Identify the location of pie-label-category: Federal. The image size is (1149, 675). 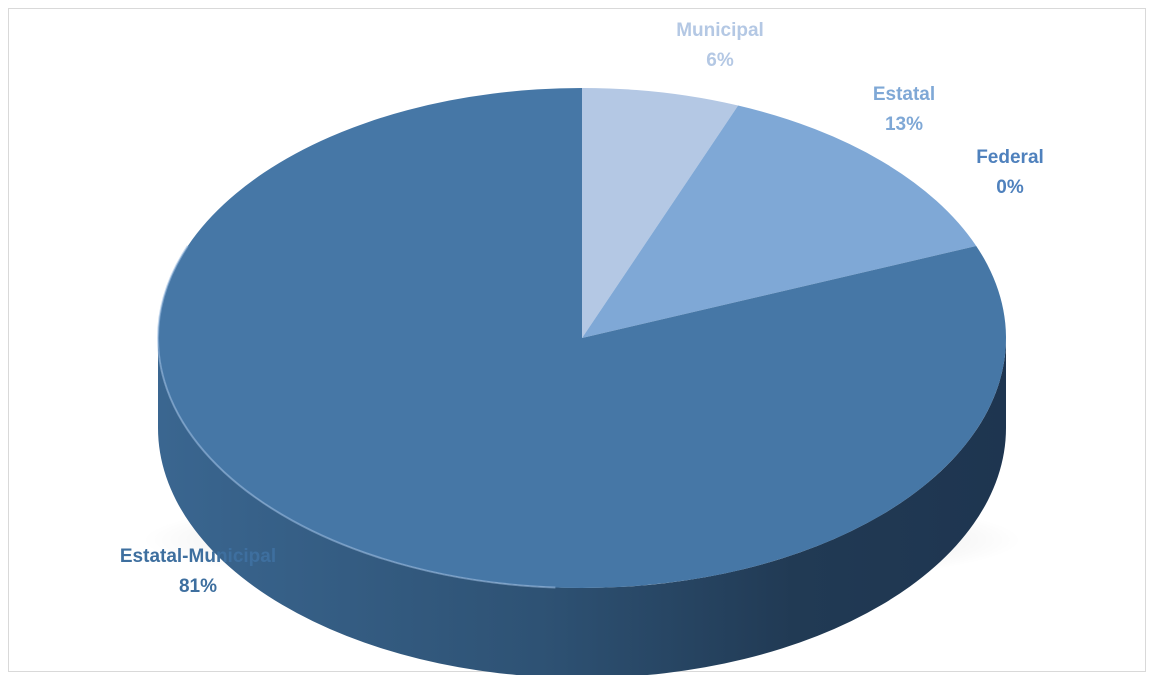
(1010, 157).